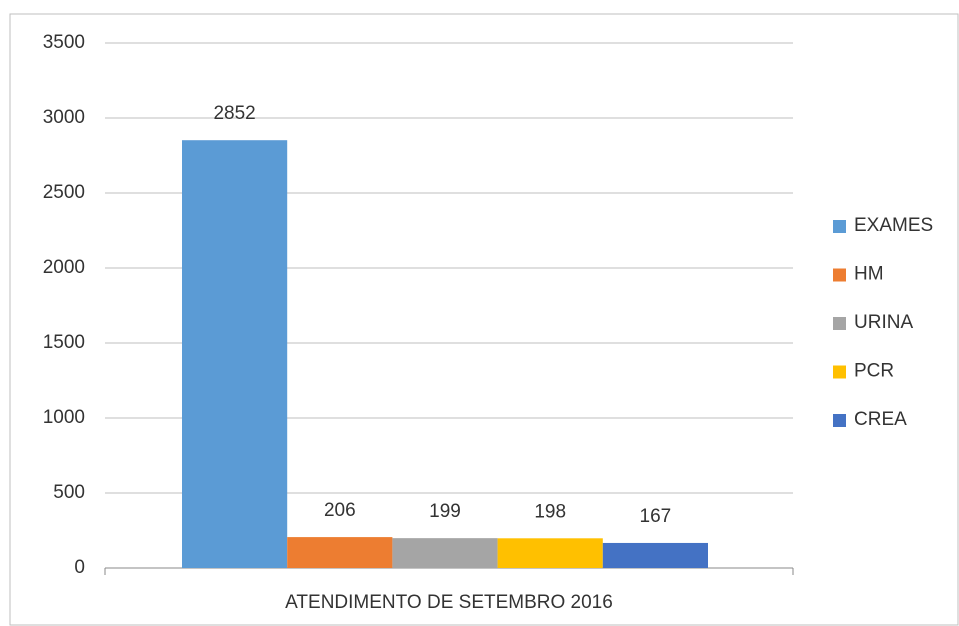 This screenshot has width=959, height=626. Describe the element at coordinates (869, 274) in the screenshot. I see `legend-label: HM` at that location.